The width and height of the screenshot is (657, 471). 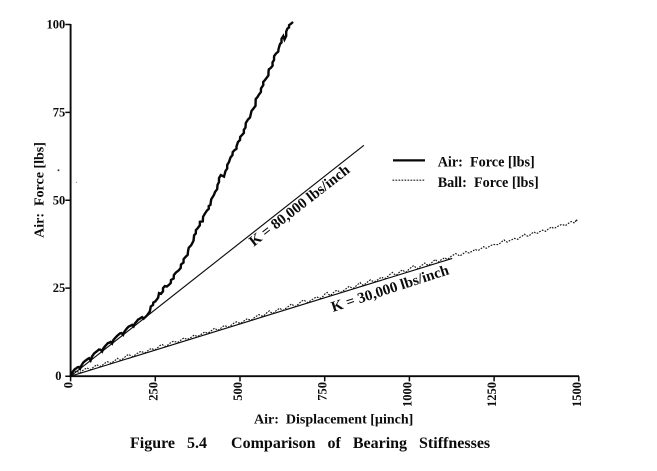 What do you see at coordinates (407, 394) in the screenshot?
I see `svg-text: 1000` at bounding box center [407, 394].